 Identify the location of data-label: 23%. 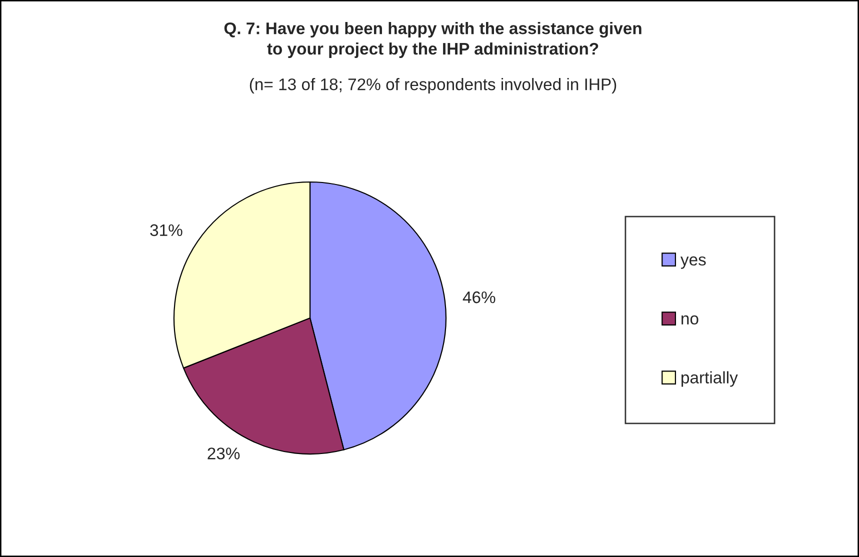
(224, 454).